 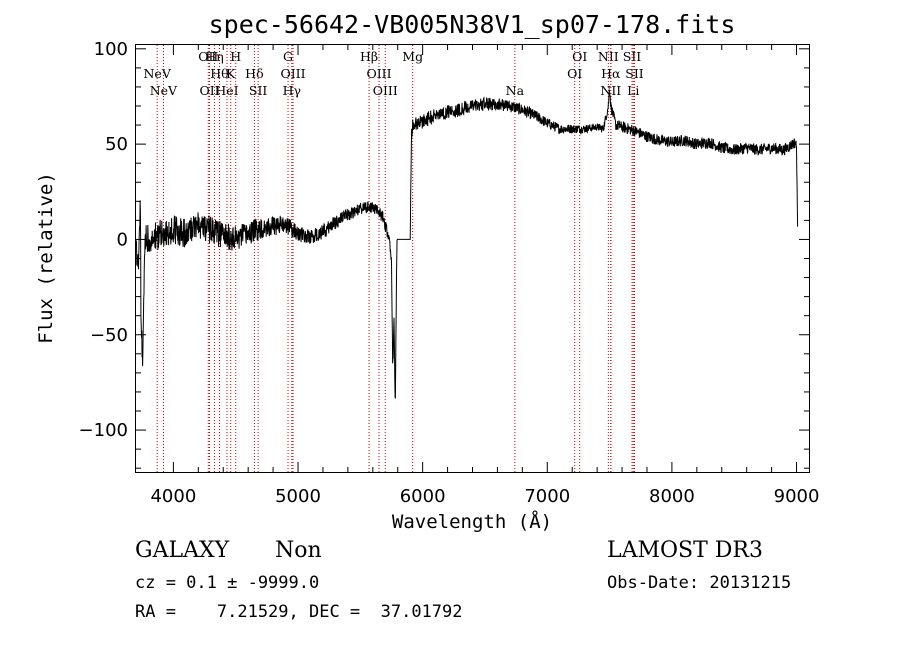 What do you see at coordinates (574, 73) in the screenshot?
I see `line-label-20: OI` at bounding box center [574, 73].